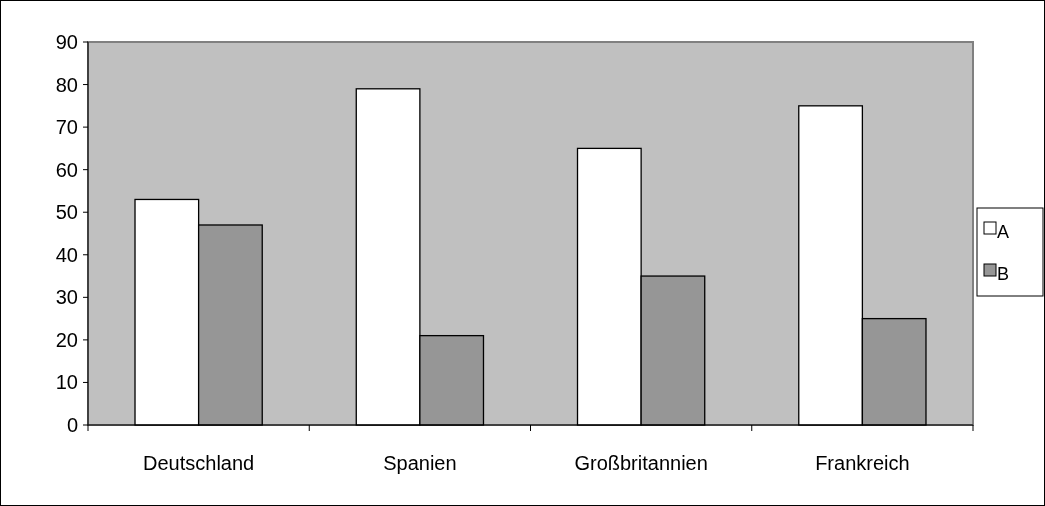 Image resolution: width=1045 pixels, height=506 pixels. What do you see at coordinates (420, 463) in the screenshot?
I see `x-tick-label: Spanien` at bounding box center [420, 463].